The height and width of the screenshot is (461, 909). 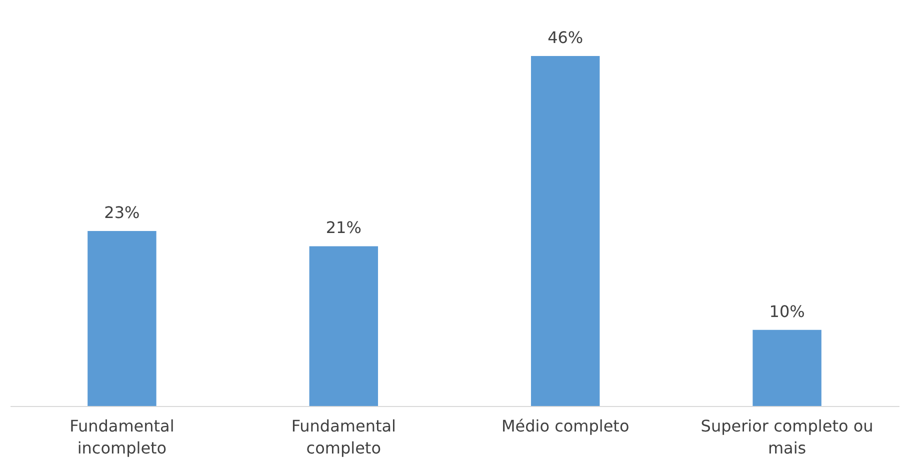 What do you see at coordinates (787, 311) in the screenshot?
I see `data-label: 10%` at bounding box center [787, 311].